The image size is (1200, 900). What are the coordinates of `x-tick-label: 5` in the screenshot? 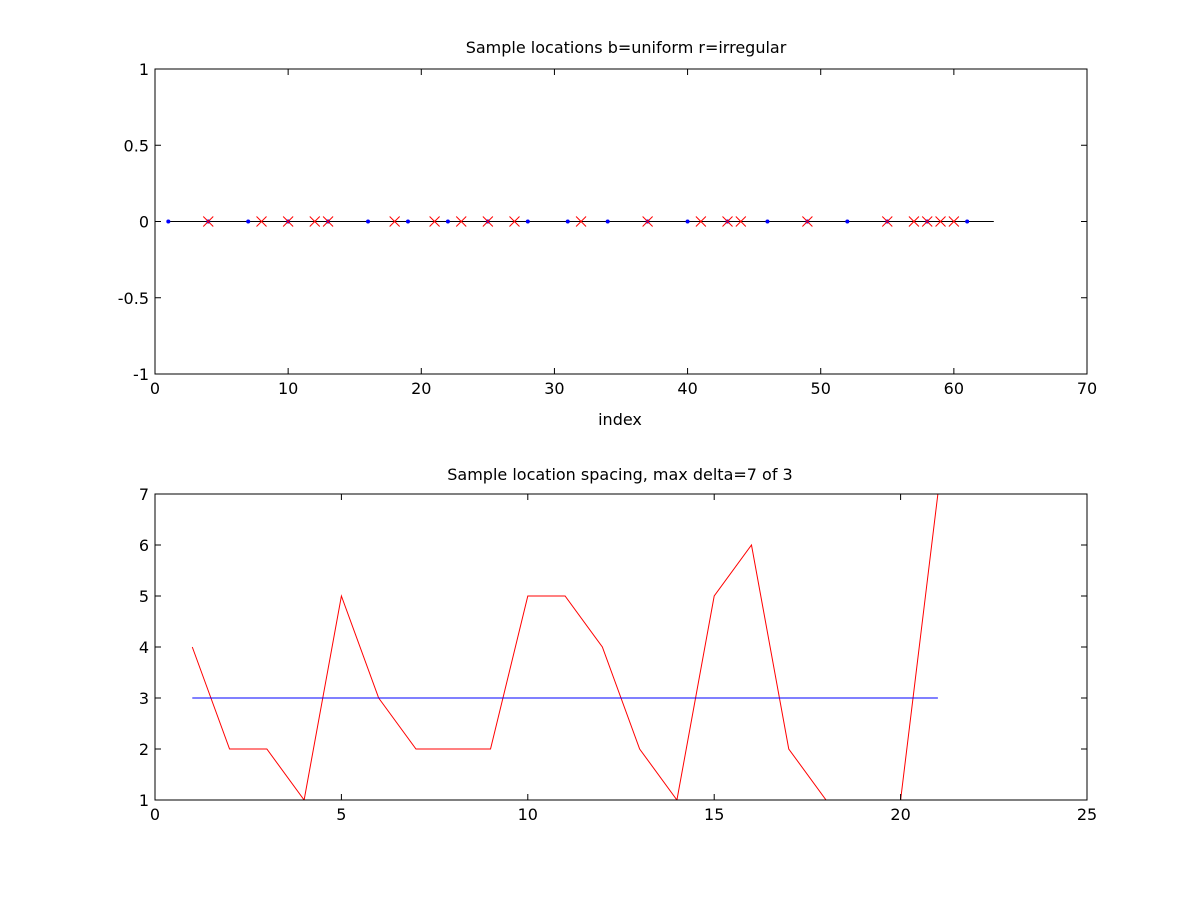 It's located at (341, 814).